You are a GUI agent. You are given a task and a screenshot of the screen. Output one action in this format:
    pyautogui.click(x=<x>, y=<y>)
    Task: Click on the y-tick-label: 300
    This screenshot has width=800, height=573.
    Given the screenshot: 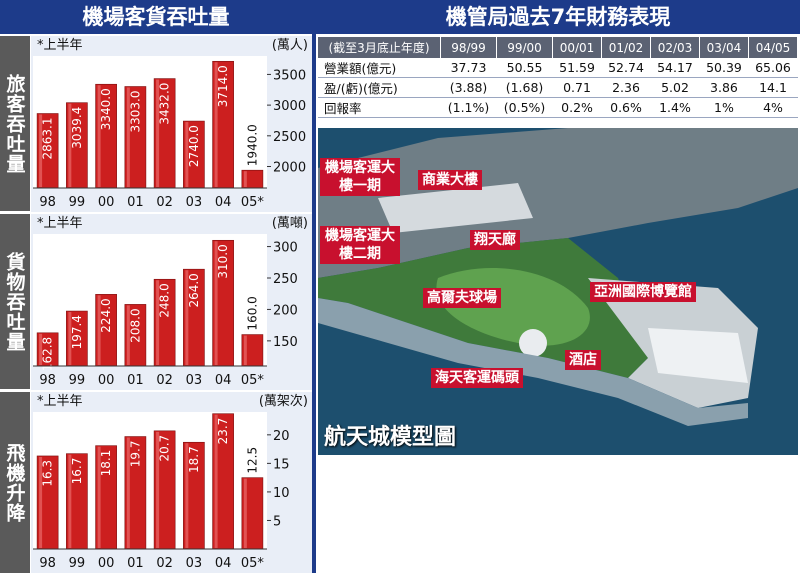 What is the action you would take?
    pyautogui.click(x=285, y=248)
    